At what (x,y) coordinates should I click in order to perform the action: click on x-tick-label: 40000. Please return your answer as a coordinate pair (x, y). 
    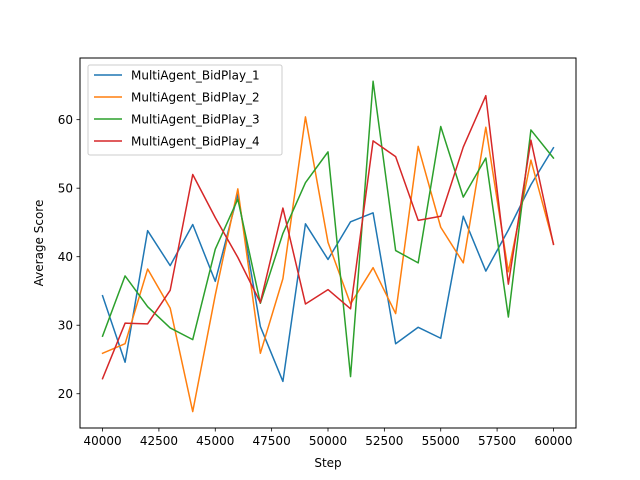
    Looking at the image, I should click on (102, 441).